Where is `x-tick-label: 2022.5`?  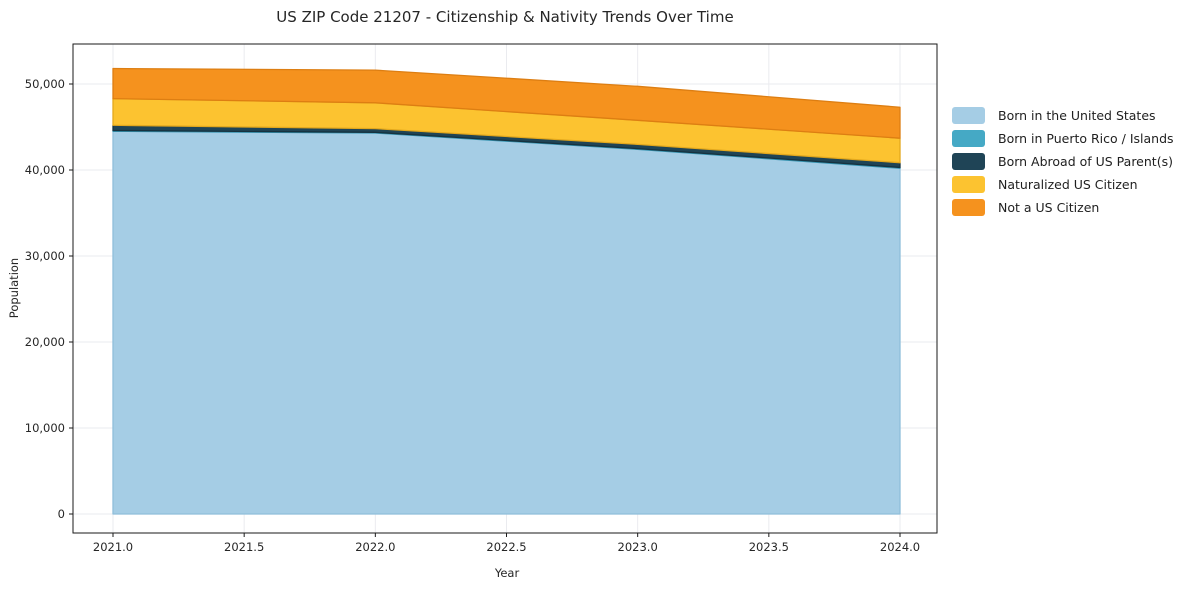
x-tick-label: 2022.5 is located at coordinates (506, 547).